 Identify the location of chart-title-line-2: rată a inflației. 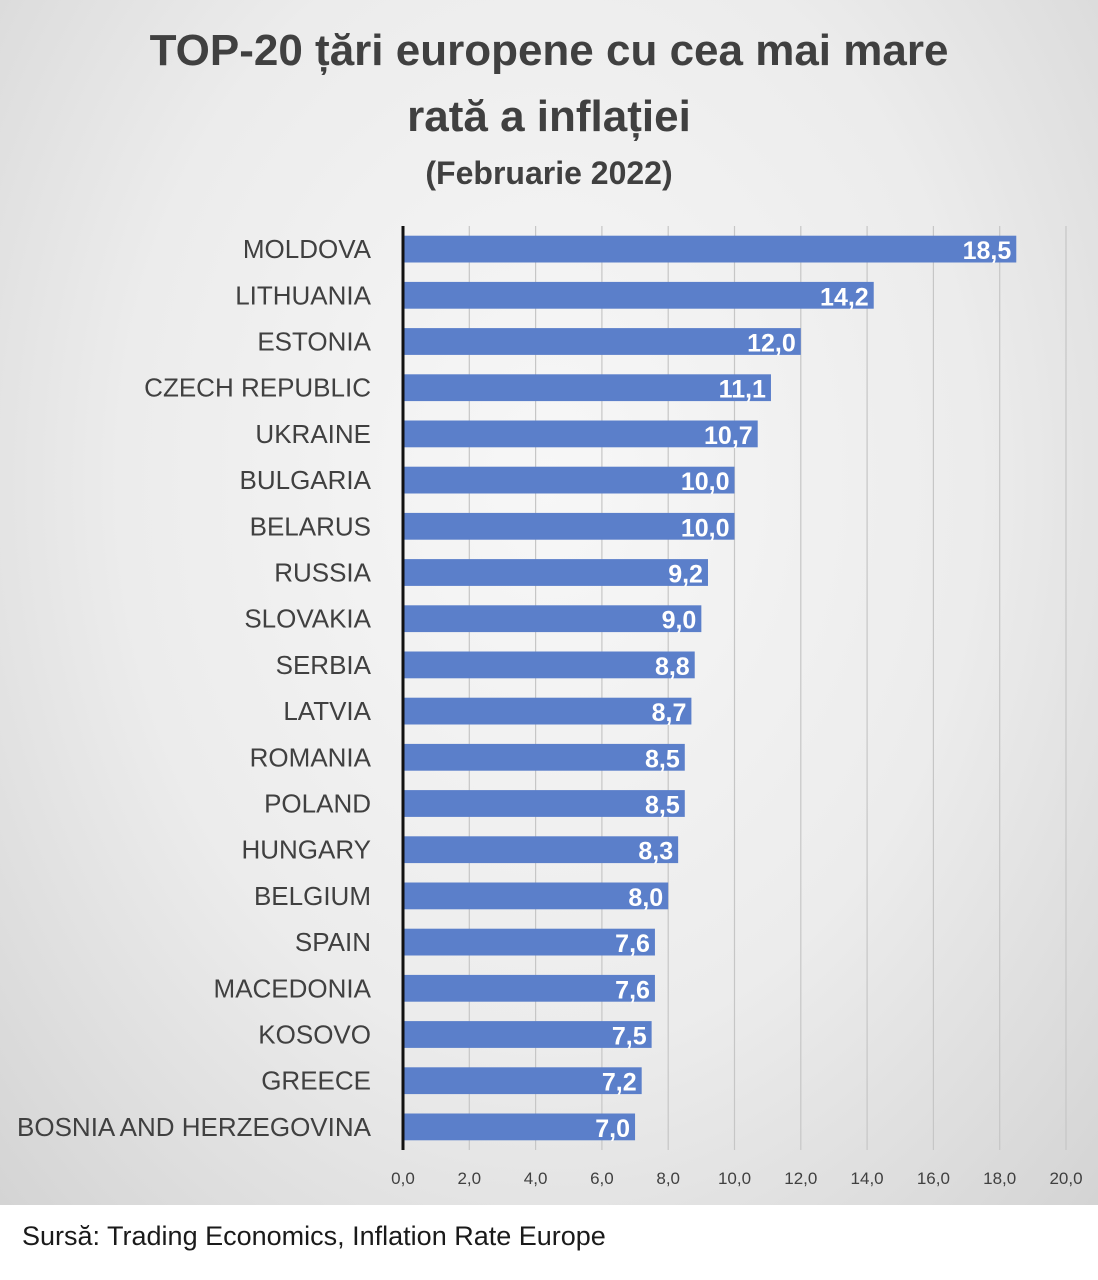
(549, 116).